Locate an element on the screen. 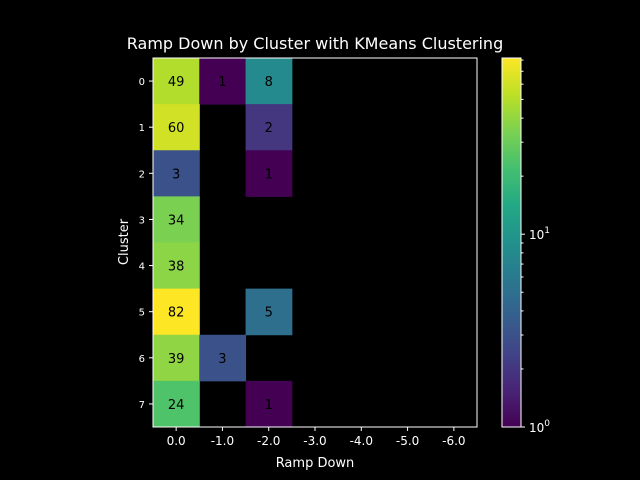 Image resolution: width=640 pixels, height=480 pixels. cell-value-label: 34 is located at coordinates (176, 220).